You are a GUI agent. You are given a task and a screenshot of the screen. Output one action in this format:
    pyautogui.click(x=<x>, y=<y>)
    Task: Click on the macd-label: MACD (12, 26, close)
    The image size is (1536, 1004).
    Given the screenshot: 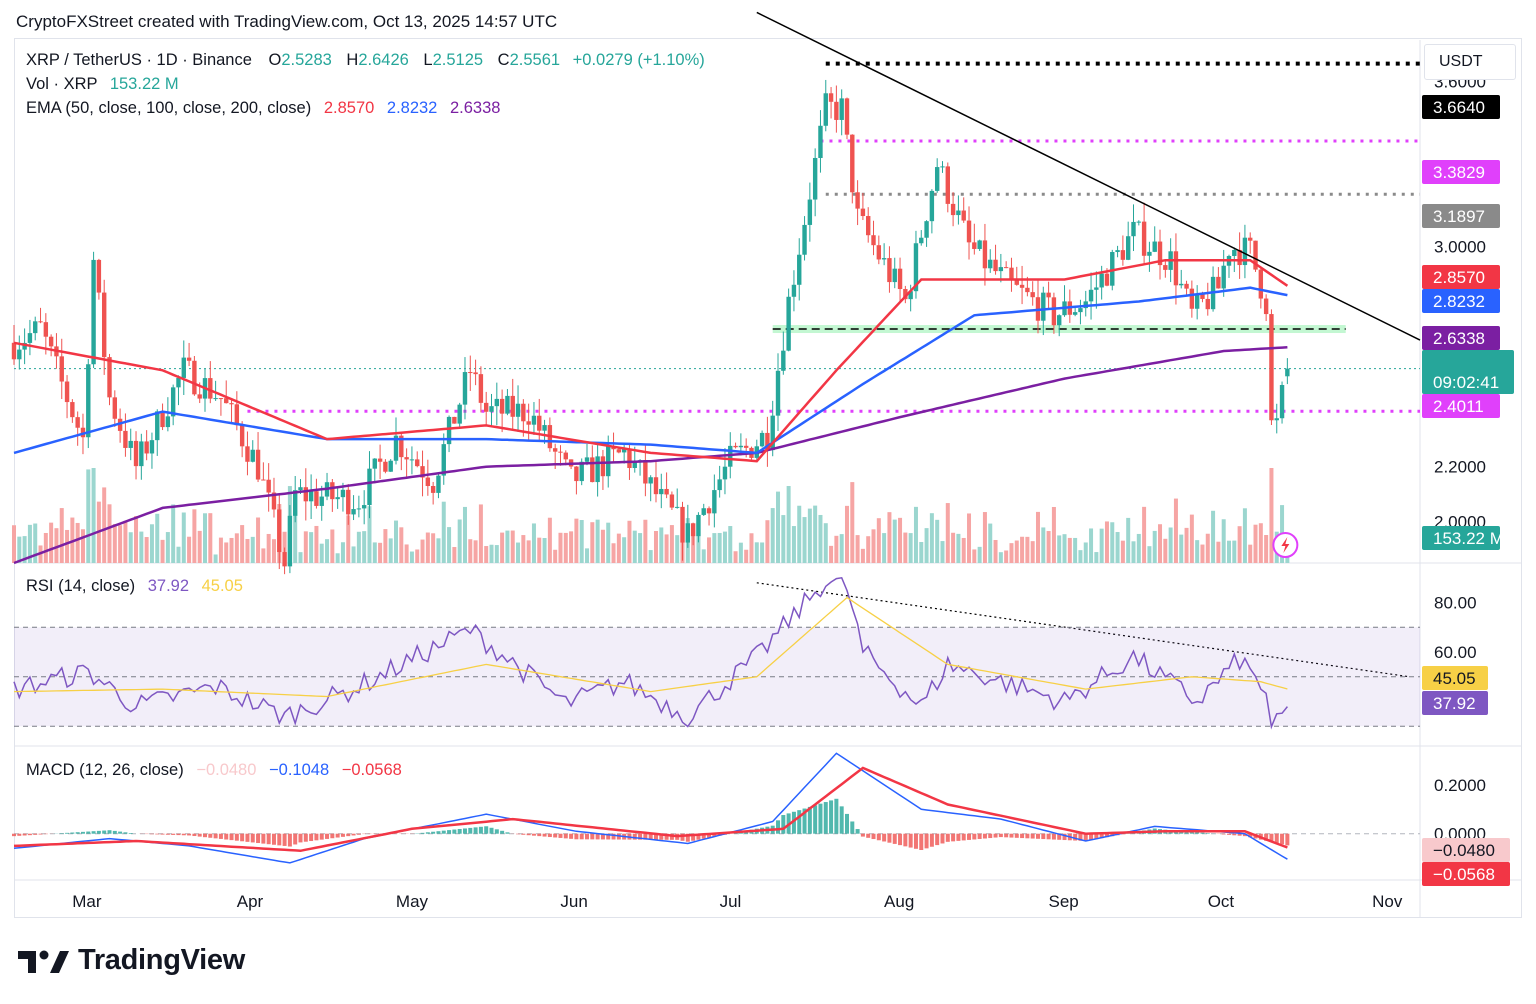 What is the action you would take?
    pyautogui.click(x=105, y=770)
    